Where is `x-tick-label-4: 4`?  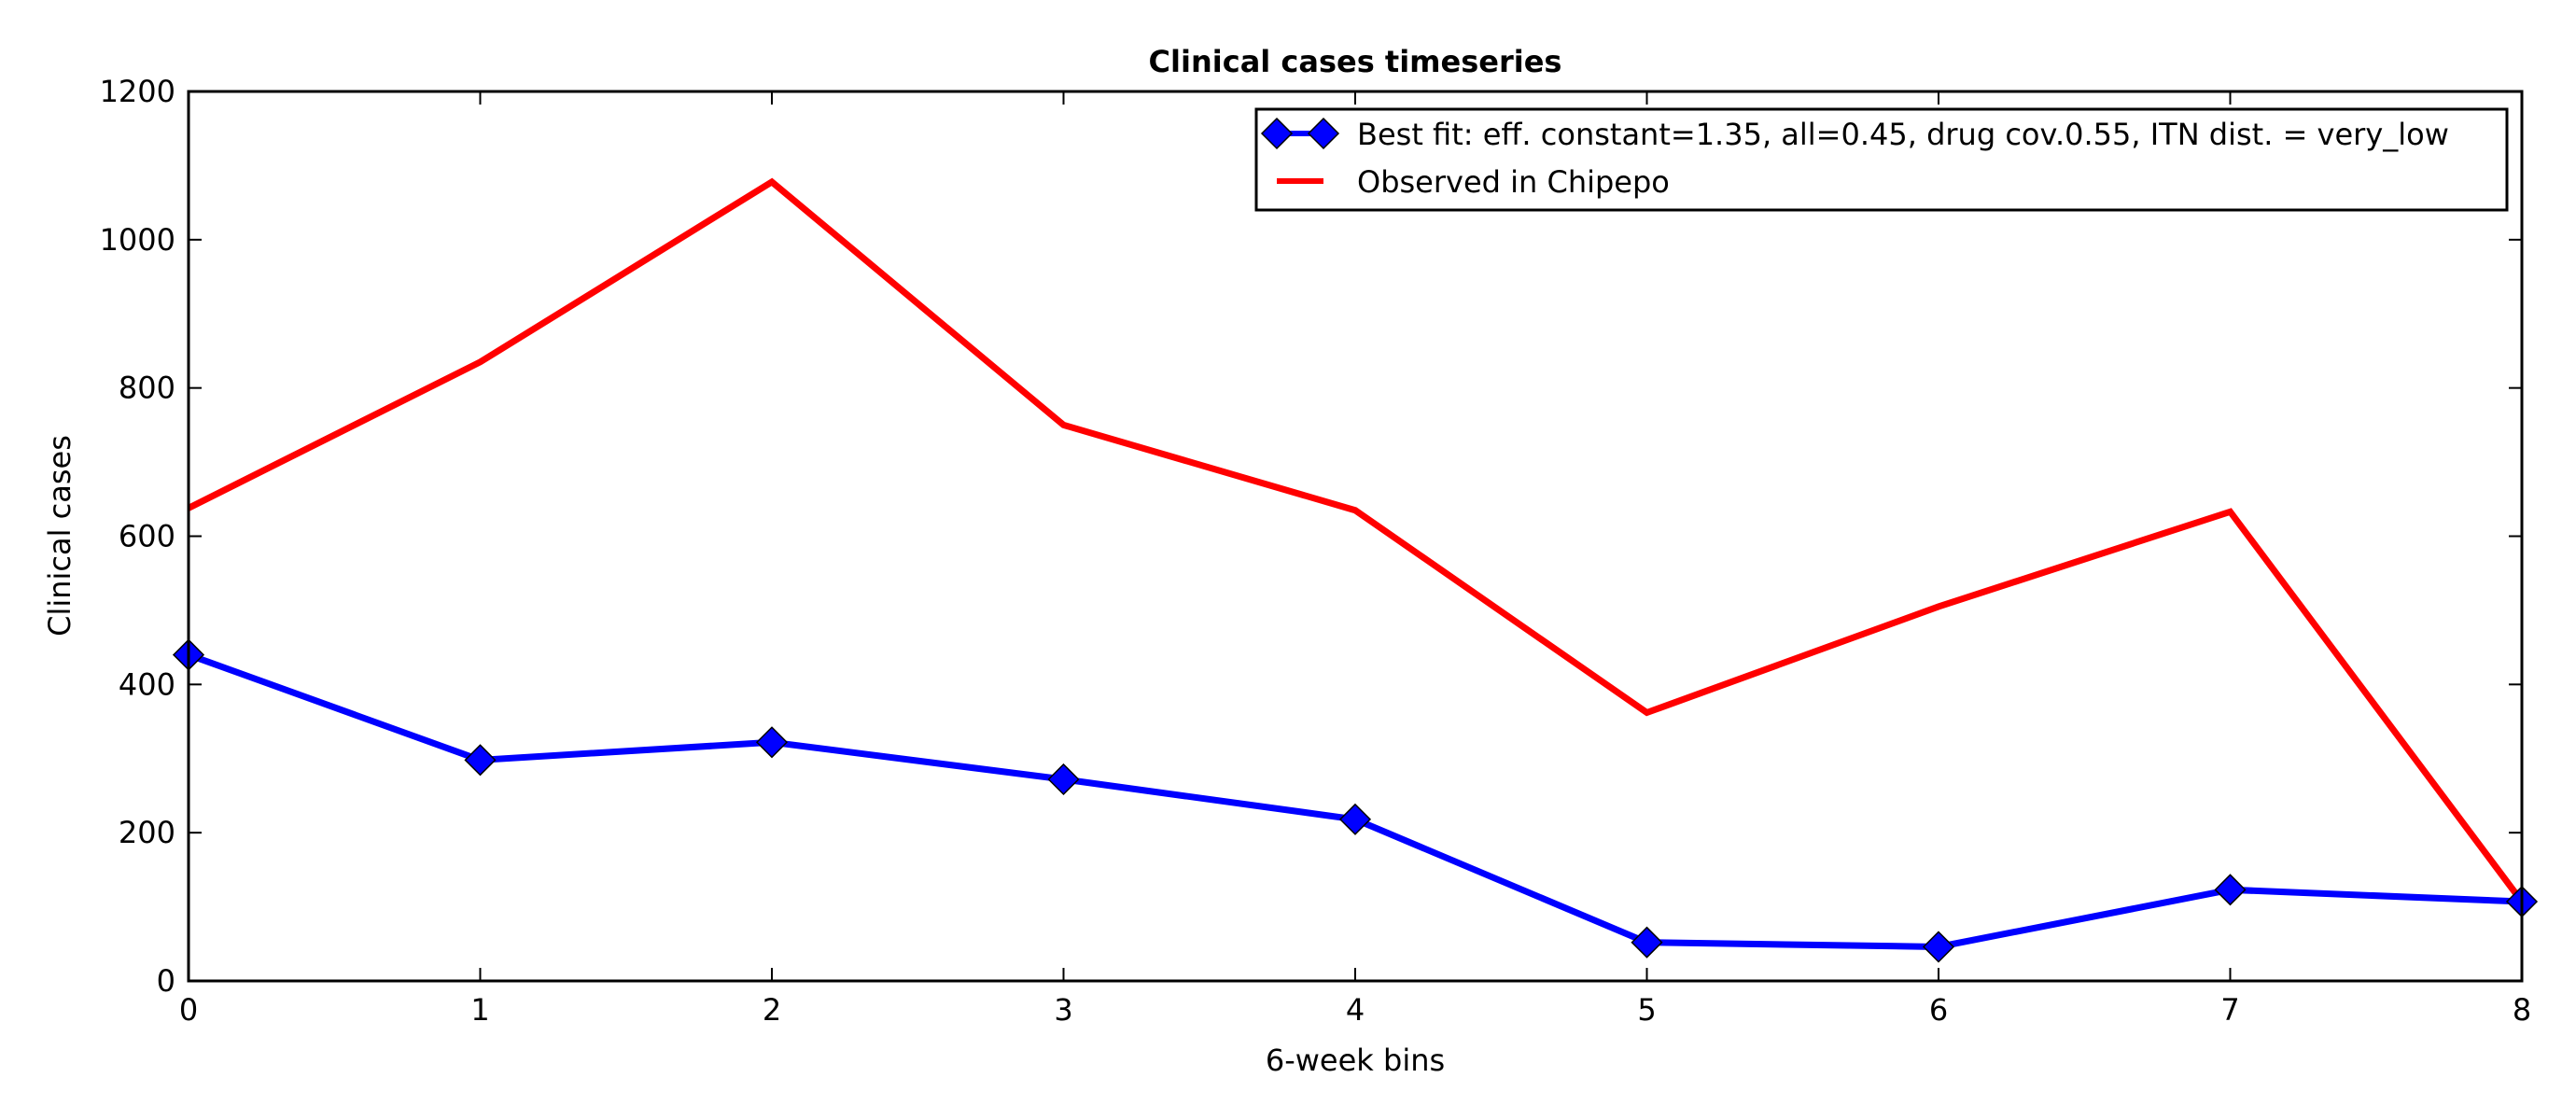 x-tick-label-4: 4 is located at coordinates (1355, 1010).